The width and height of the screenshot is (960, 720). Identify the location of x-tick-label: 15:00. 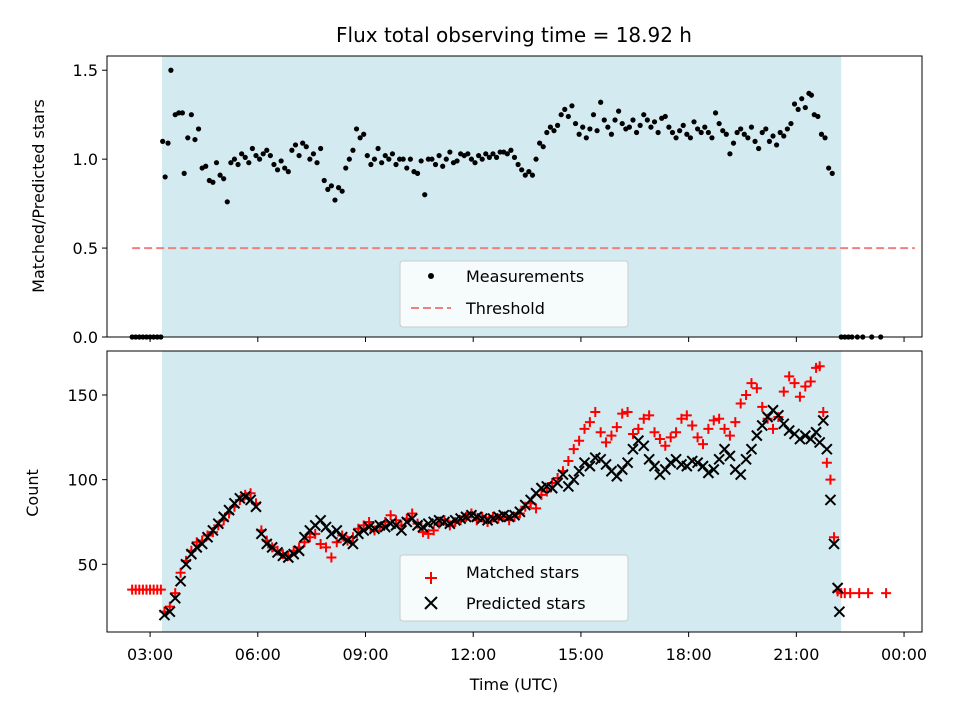
(581, 654).